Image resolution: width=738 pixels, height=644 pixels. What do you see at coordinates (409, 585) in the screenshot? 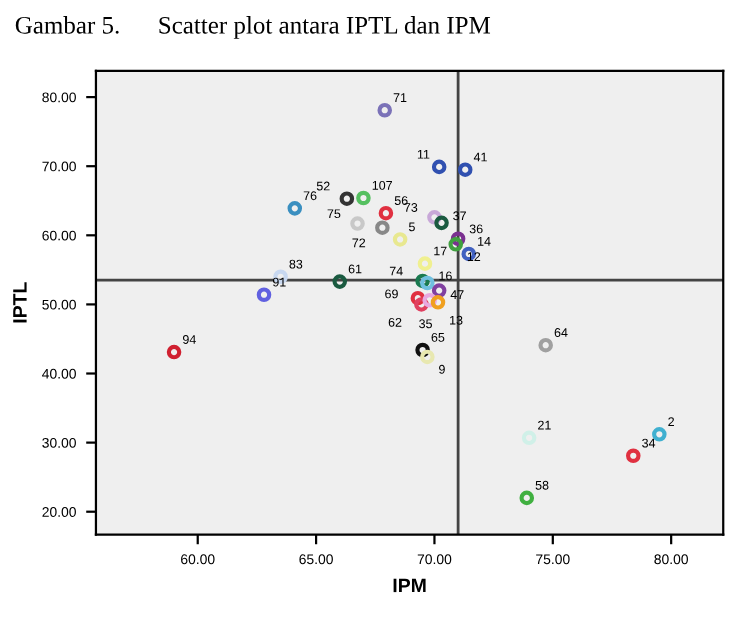
I see `x-axis-title: IPM` at bounding box center [409, 585].